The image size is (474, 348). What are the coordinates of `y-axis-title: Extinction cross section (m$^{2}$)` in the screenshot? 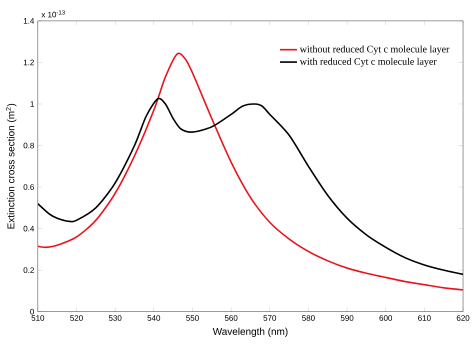 It's located at (11, 166).